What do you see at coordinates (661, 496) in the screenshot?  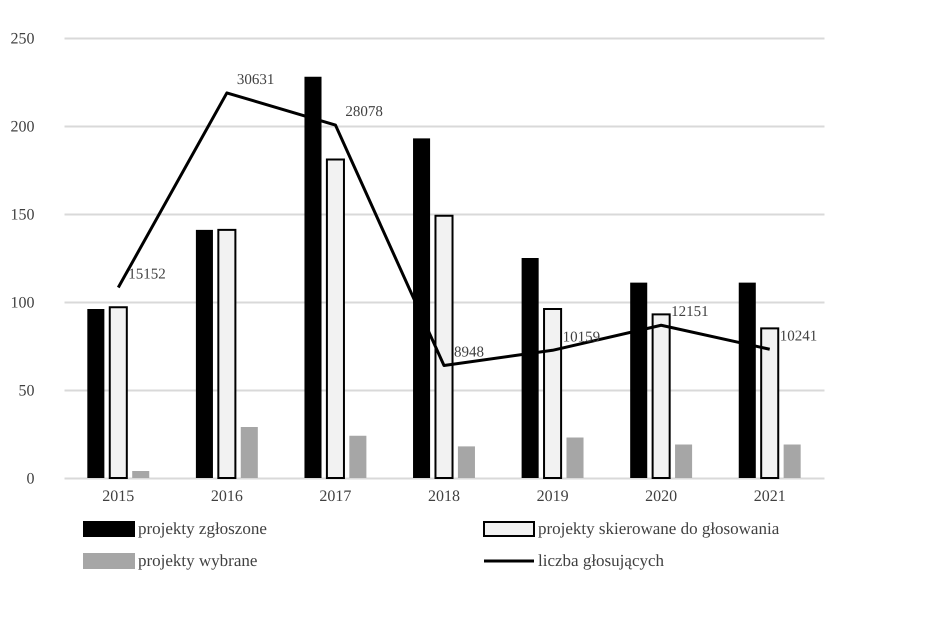 I see `x-tick-label: 2020` at bounding box center [661, 496].